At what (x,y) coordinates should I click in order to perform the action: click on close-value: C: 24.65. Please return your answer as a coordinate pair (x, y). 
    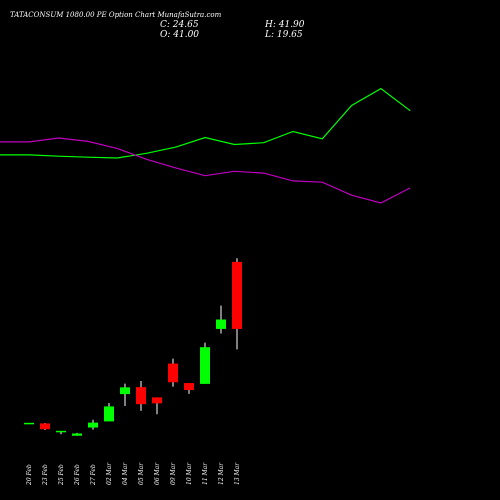
    Looking at the image, I should click on (179, 25).